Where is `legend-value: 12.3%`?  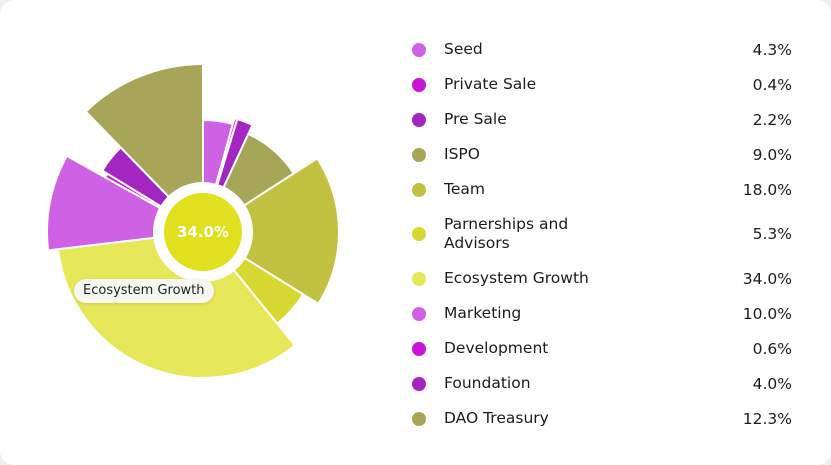 legend-value: 12.3% is located at coordinates (767, 418).